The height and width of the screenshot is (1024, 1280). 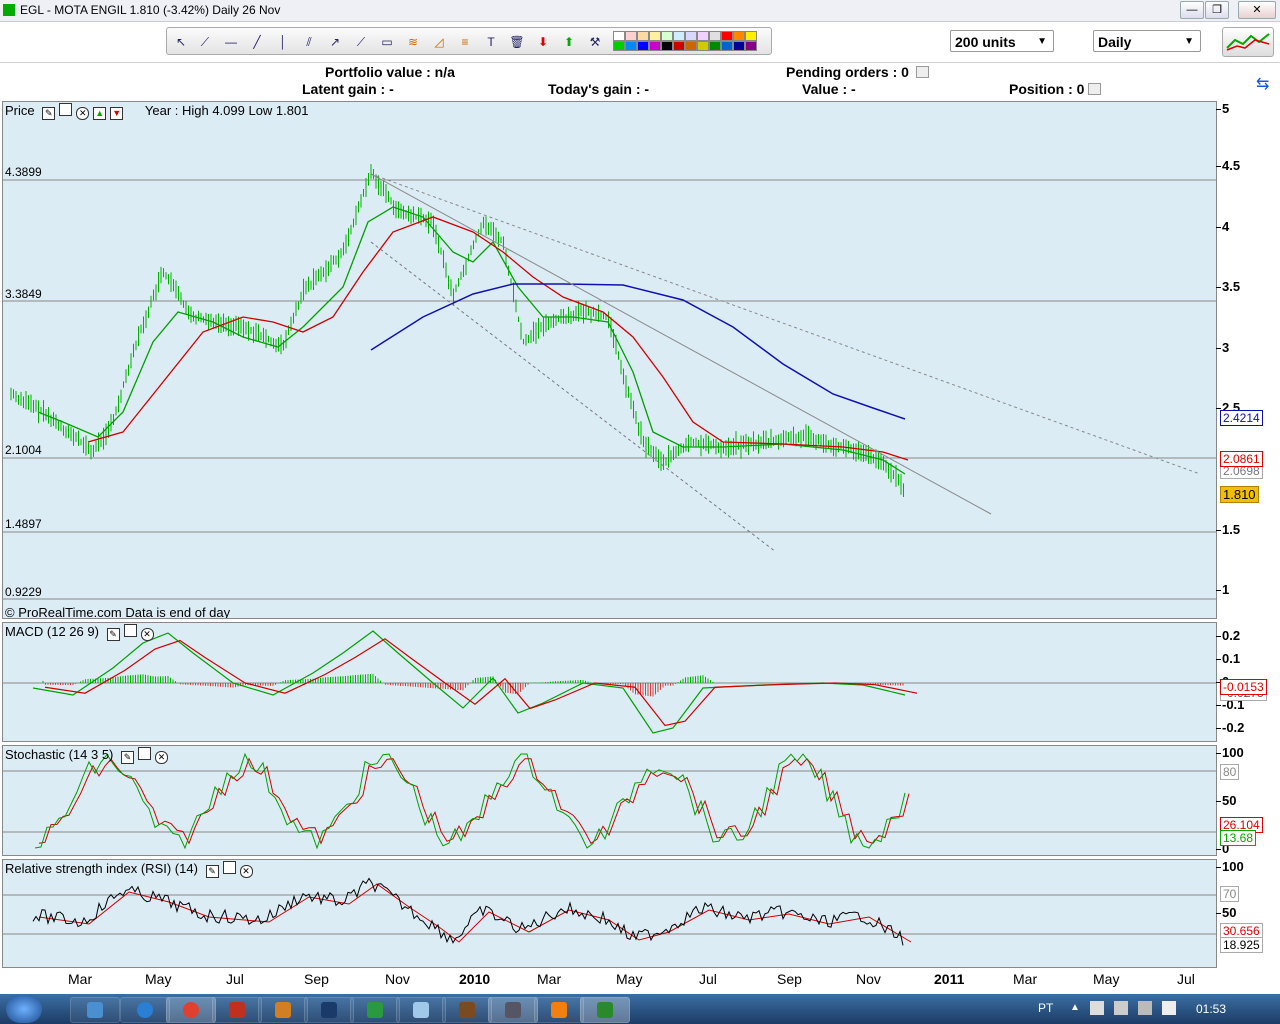 I want to click on y-tick: 1.5, so click(x=1228, y=529).